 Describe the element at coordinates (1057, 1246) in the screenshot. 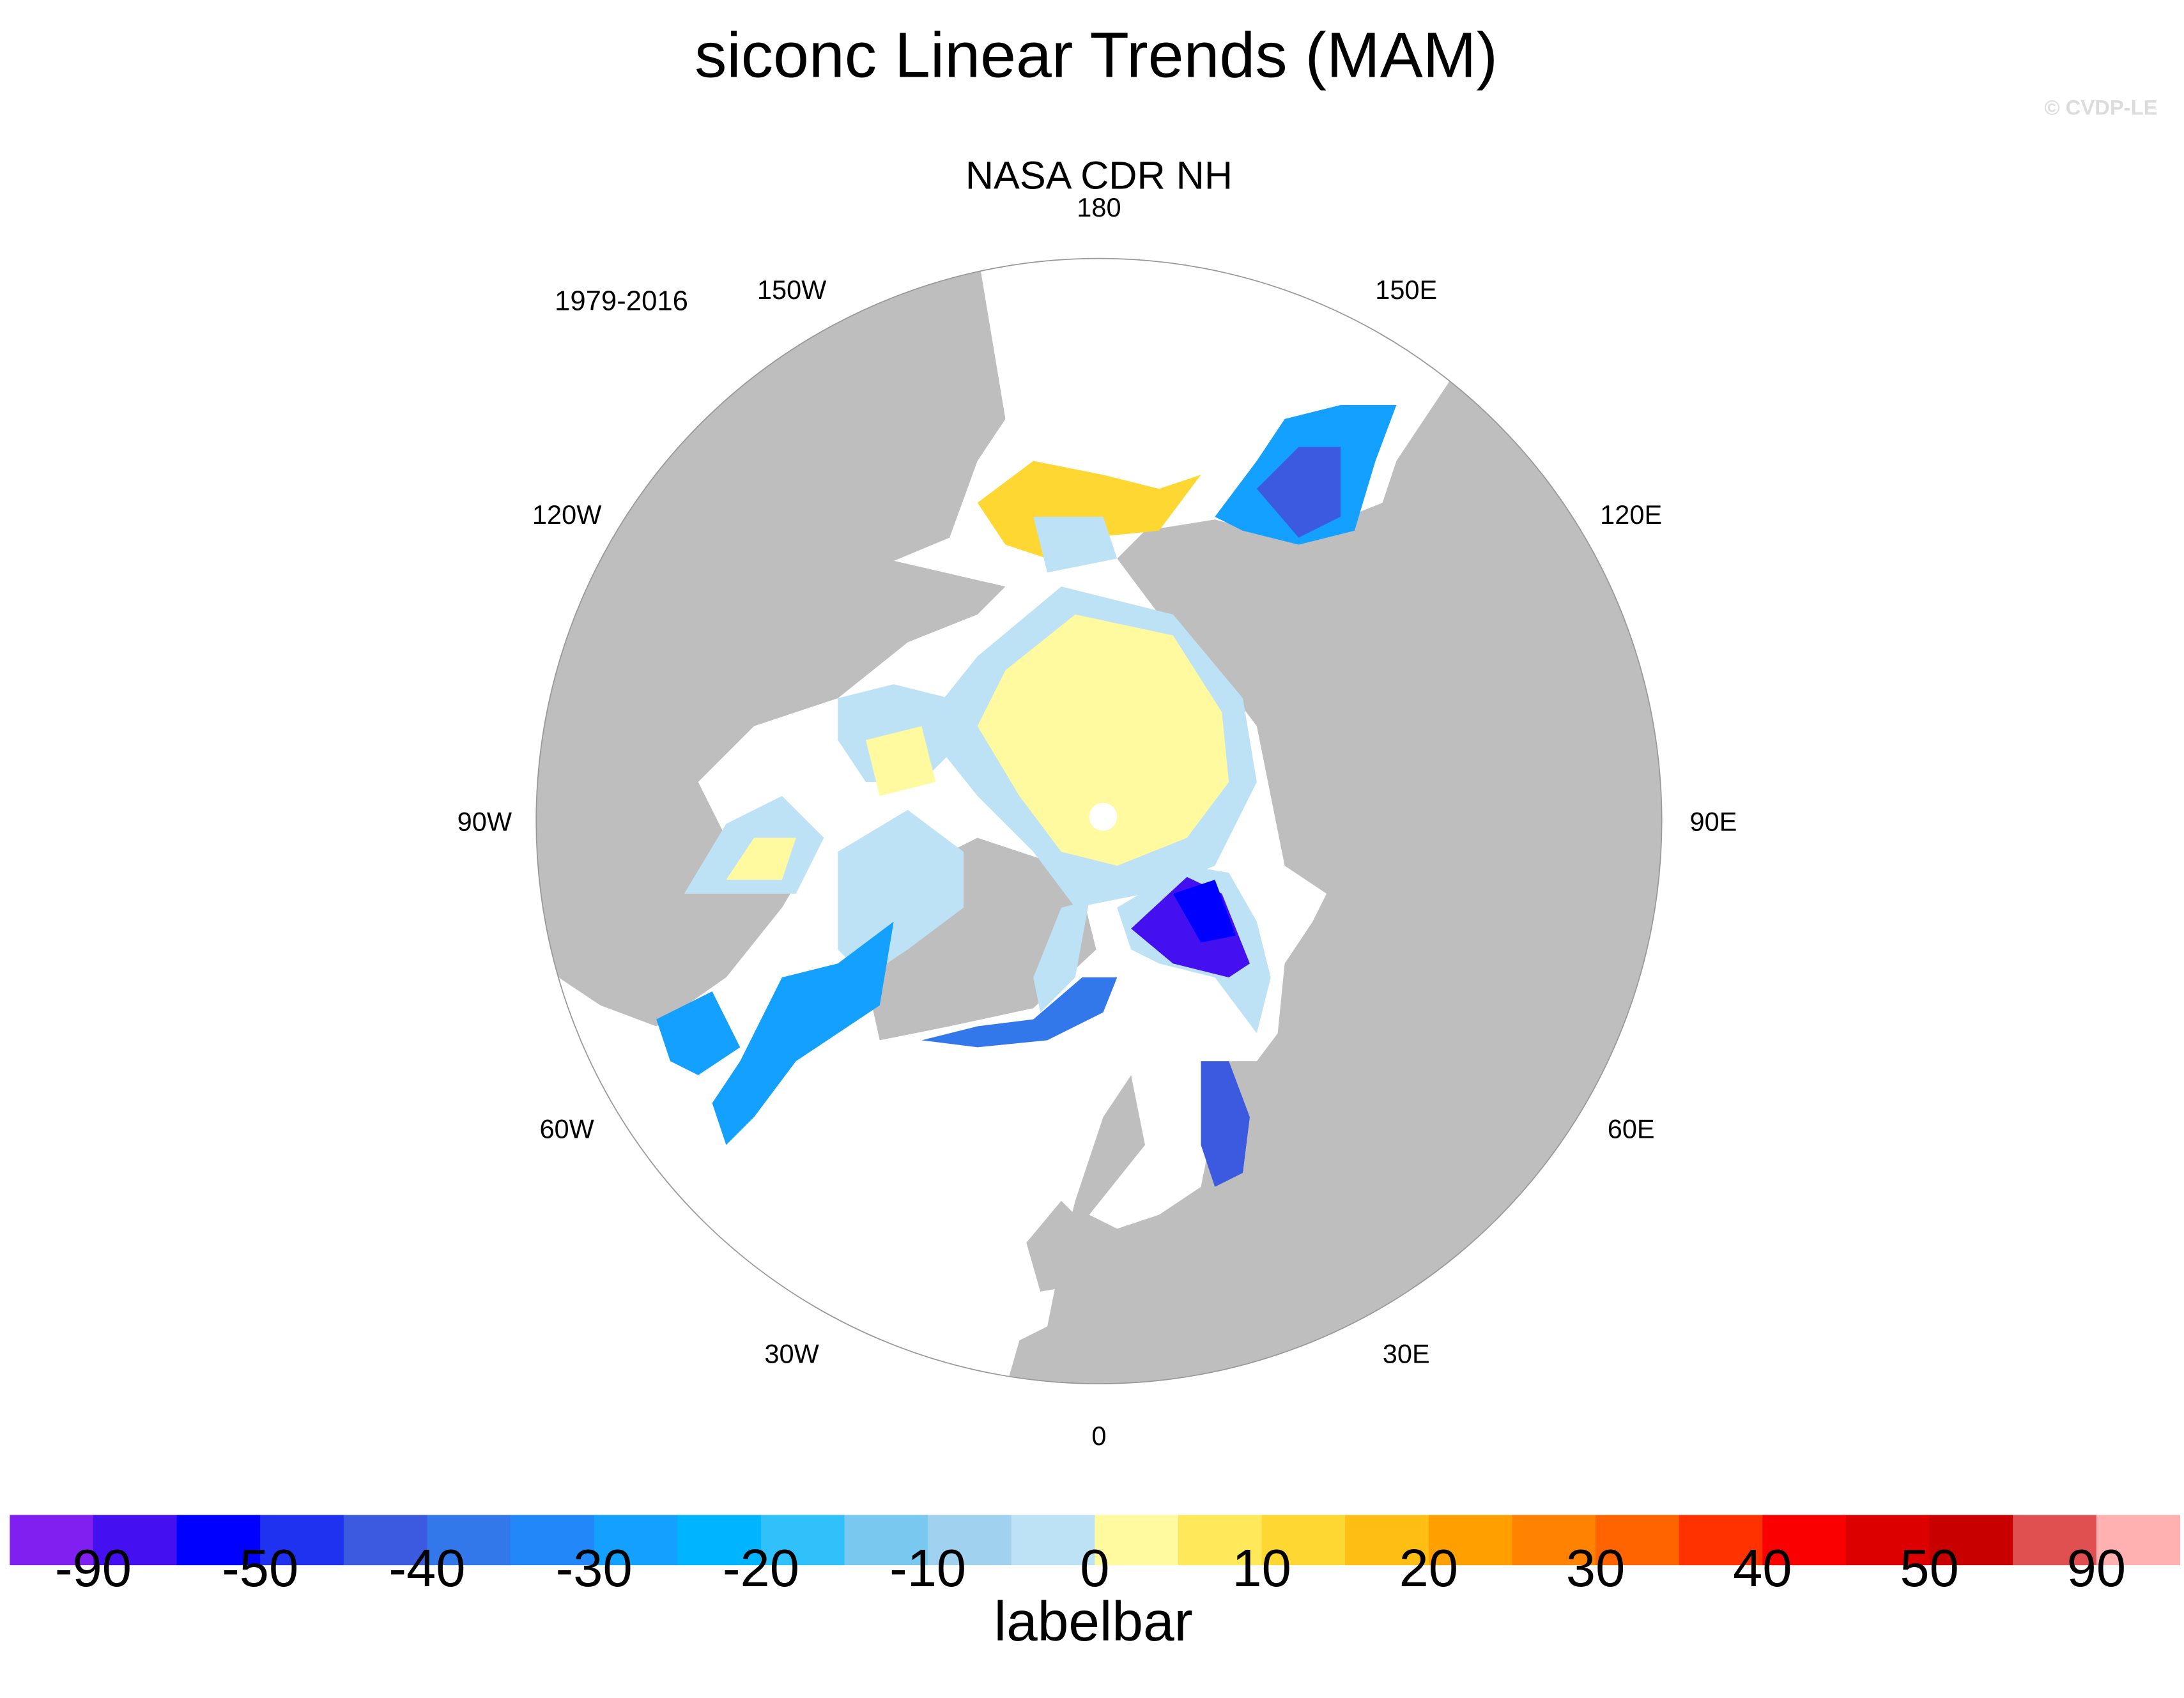

I see `land-uk` at that location.